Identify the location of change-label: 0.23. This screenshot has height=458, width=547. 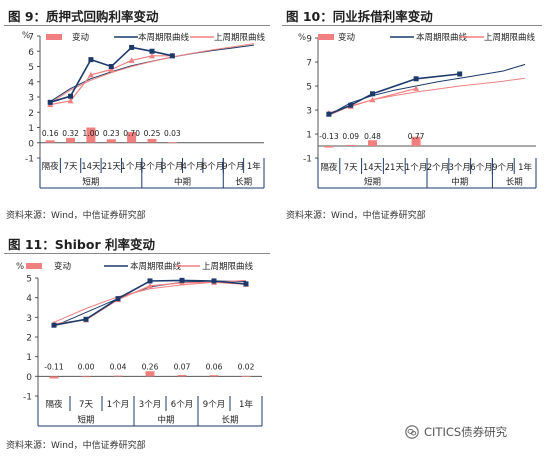
(111, 133).